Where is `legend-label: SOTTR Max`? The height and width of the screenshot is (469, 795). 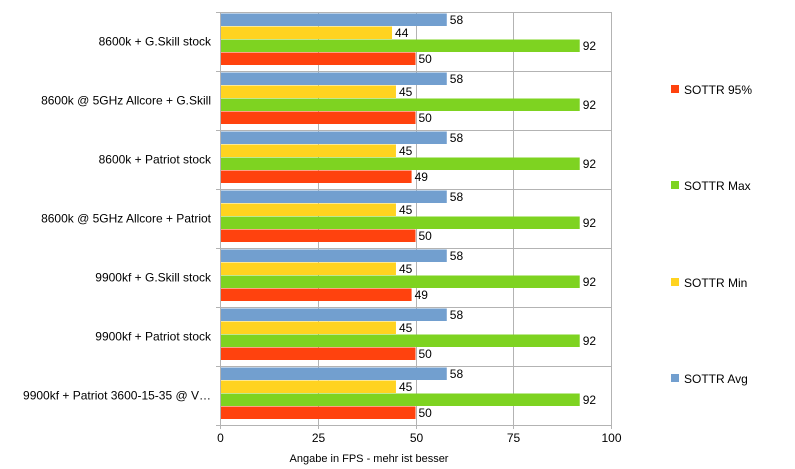 legend-label: SOTTR Max is located at coordinates (717, 186).